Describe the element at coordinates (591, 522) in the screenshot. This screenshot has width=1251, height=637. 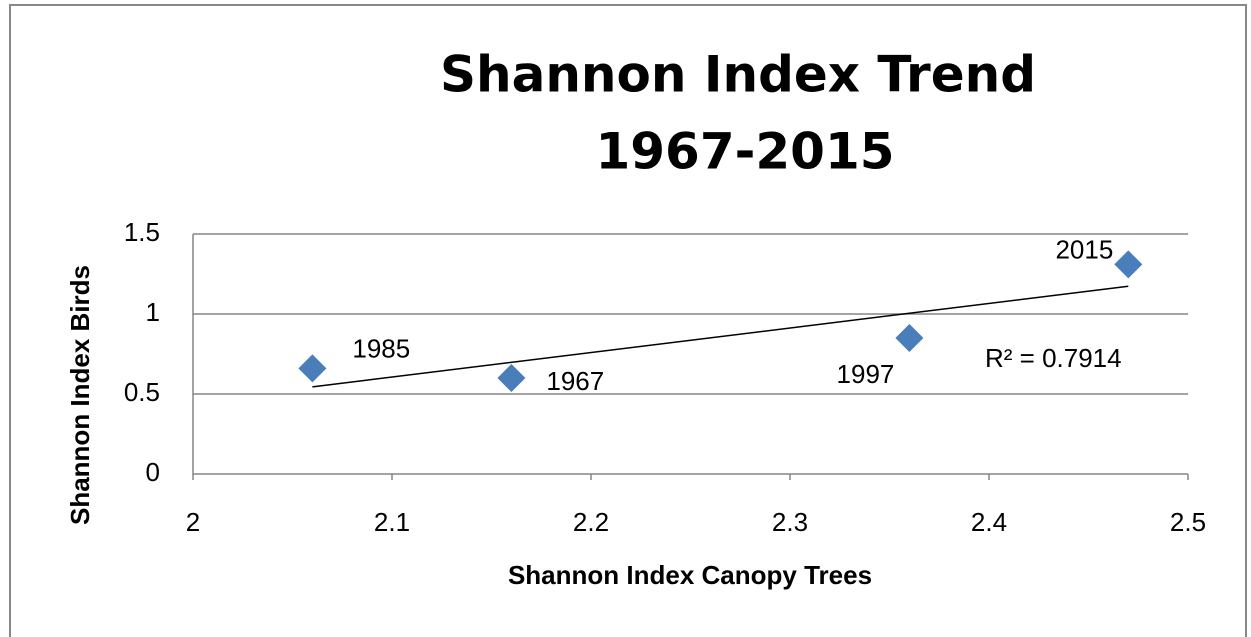
I see `x-tick-label: 2.2` at that location.